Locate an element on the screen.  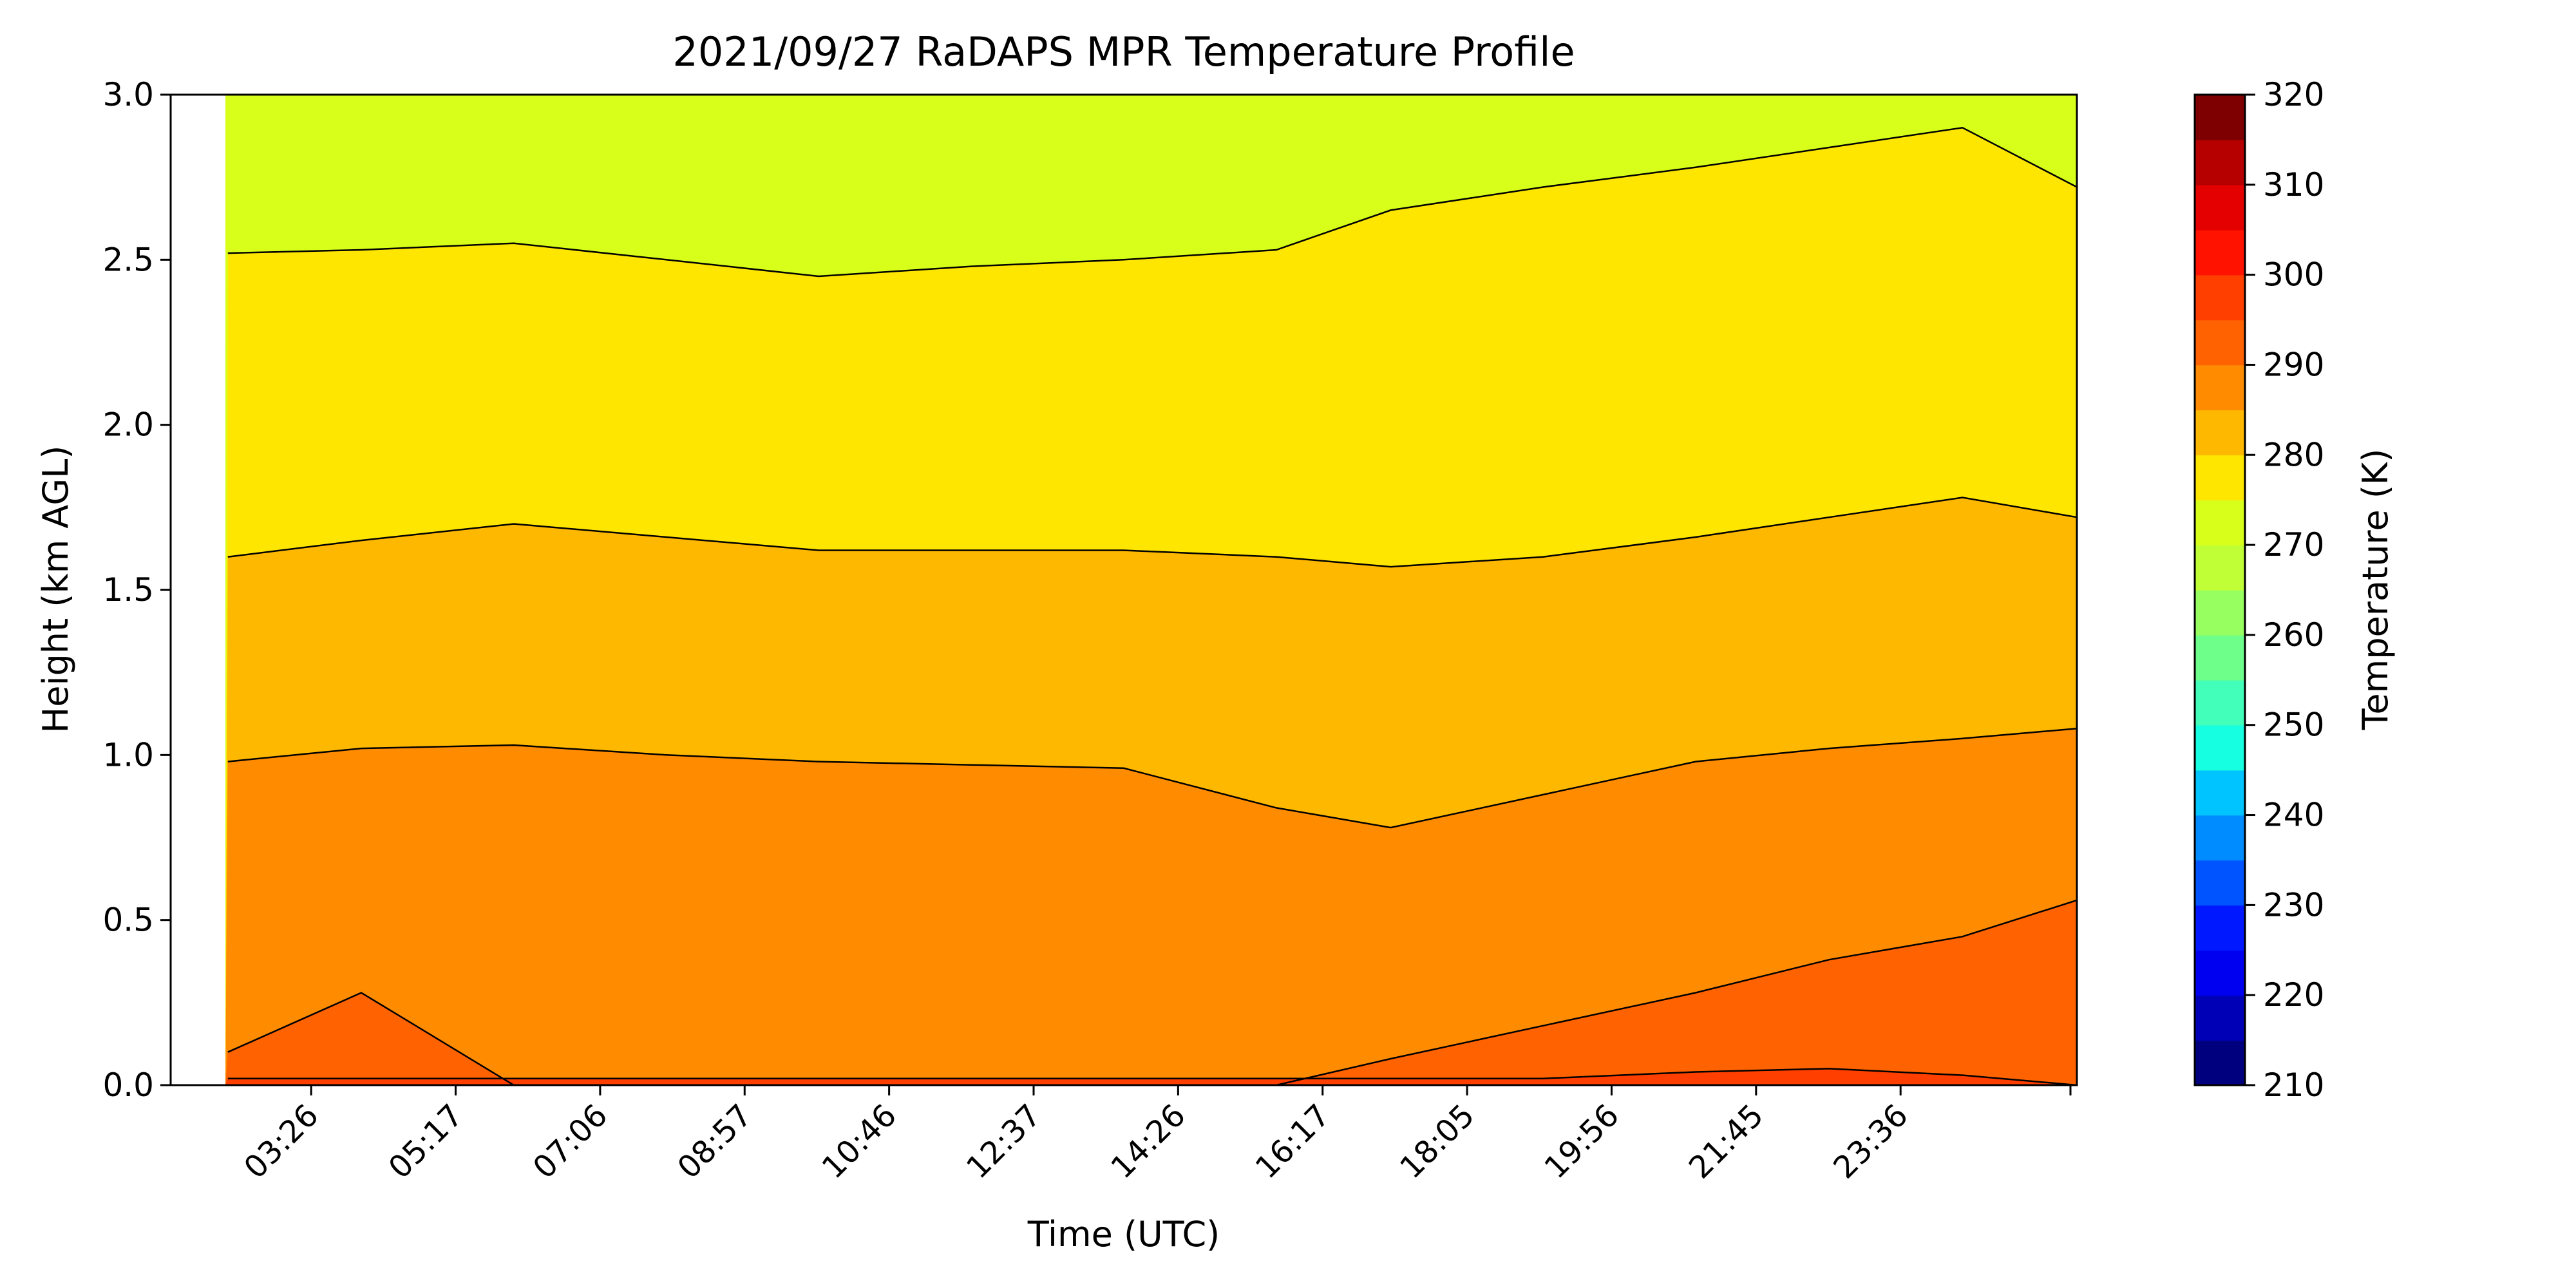
x-tick-label: 21:45 is located at coordinates (1726, 1141).